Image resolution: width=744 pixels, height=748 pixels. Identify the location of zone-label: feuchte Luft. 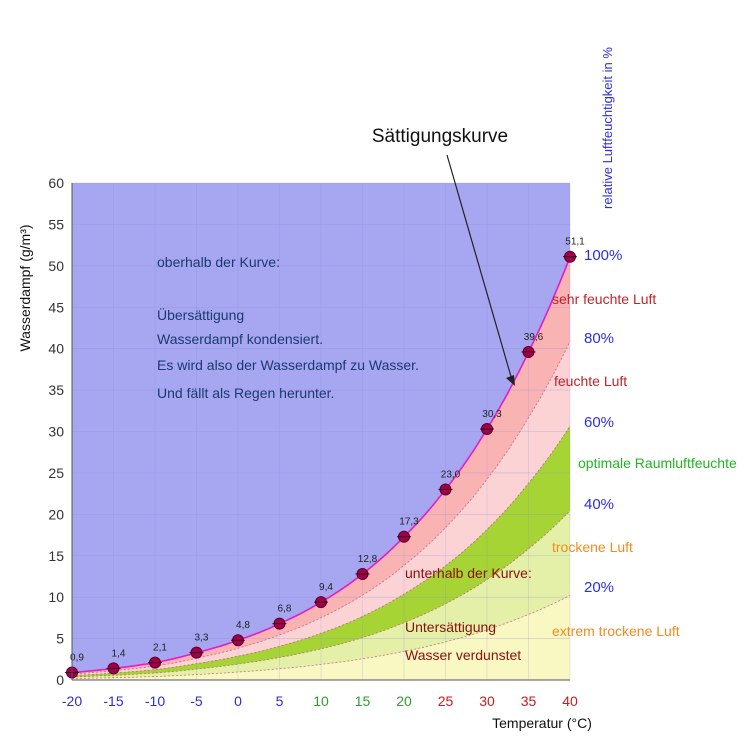
(590, 381).